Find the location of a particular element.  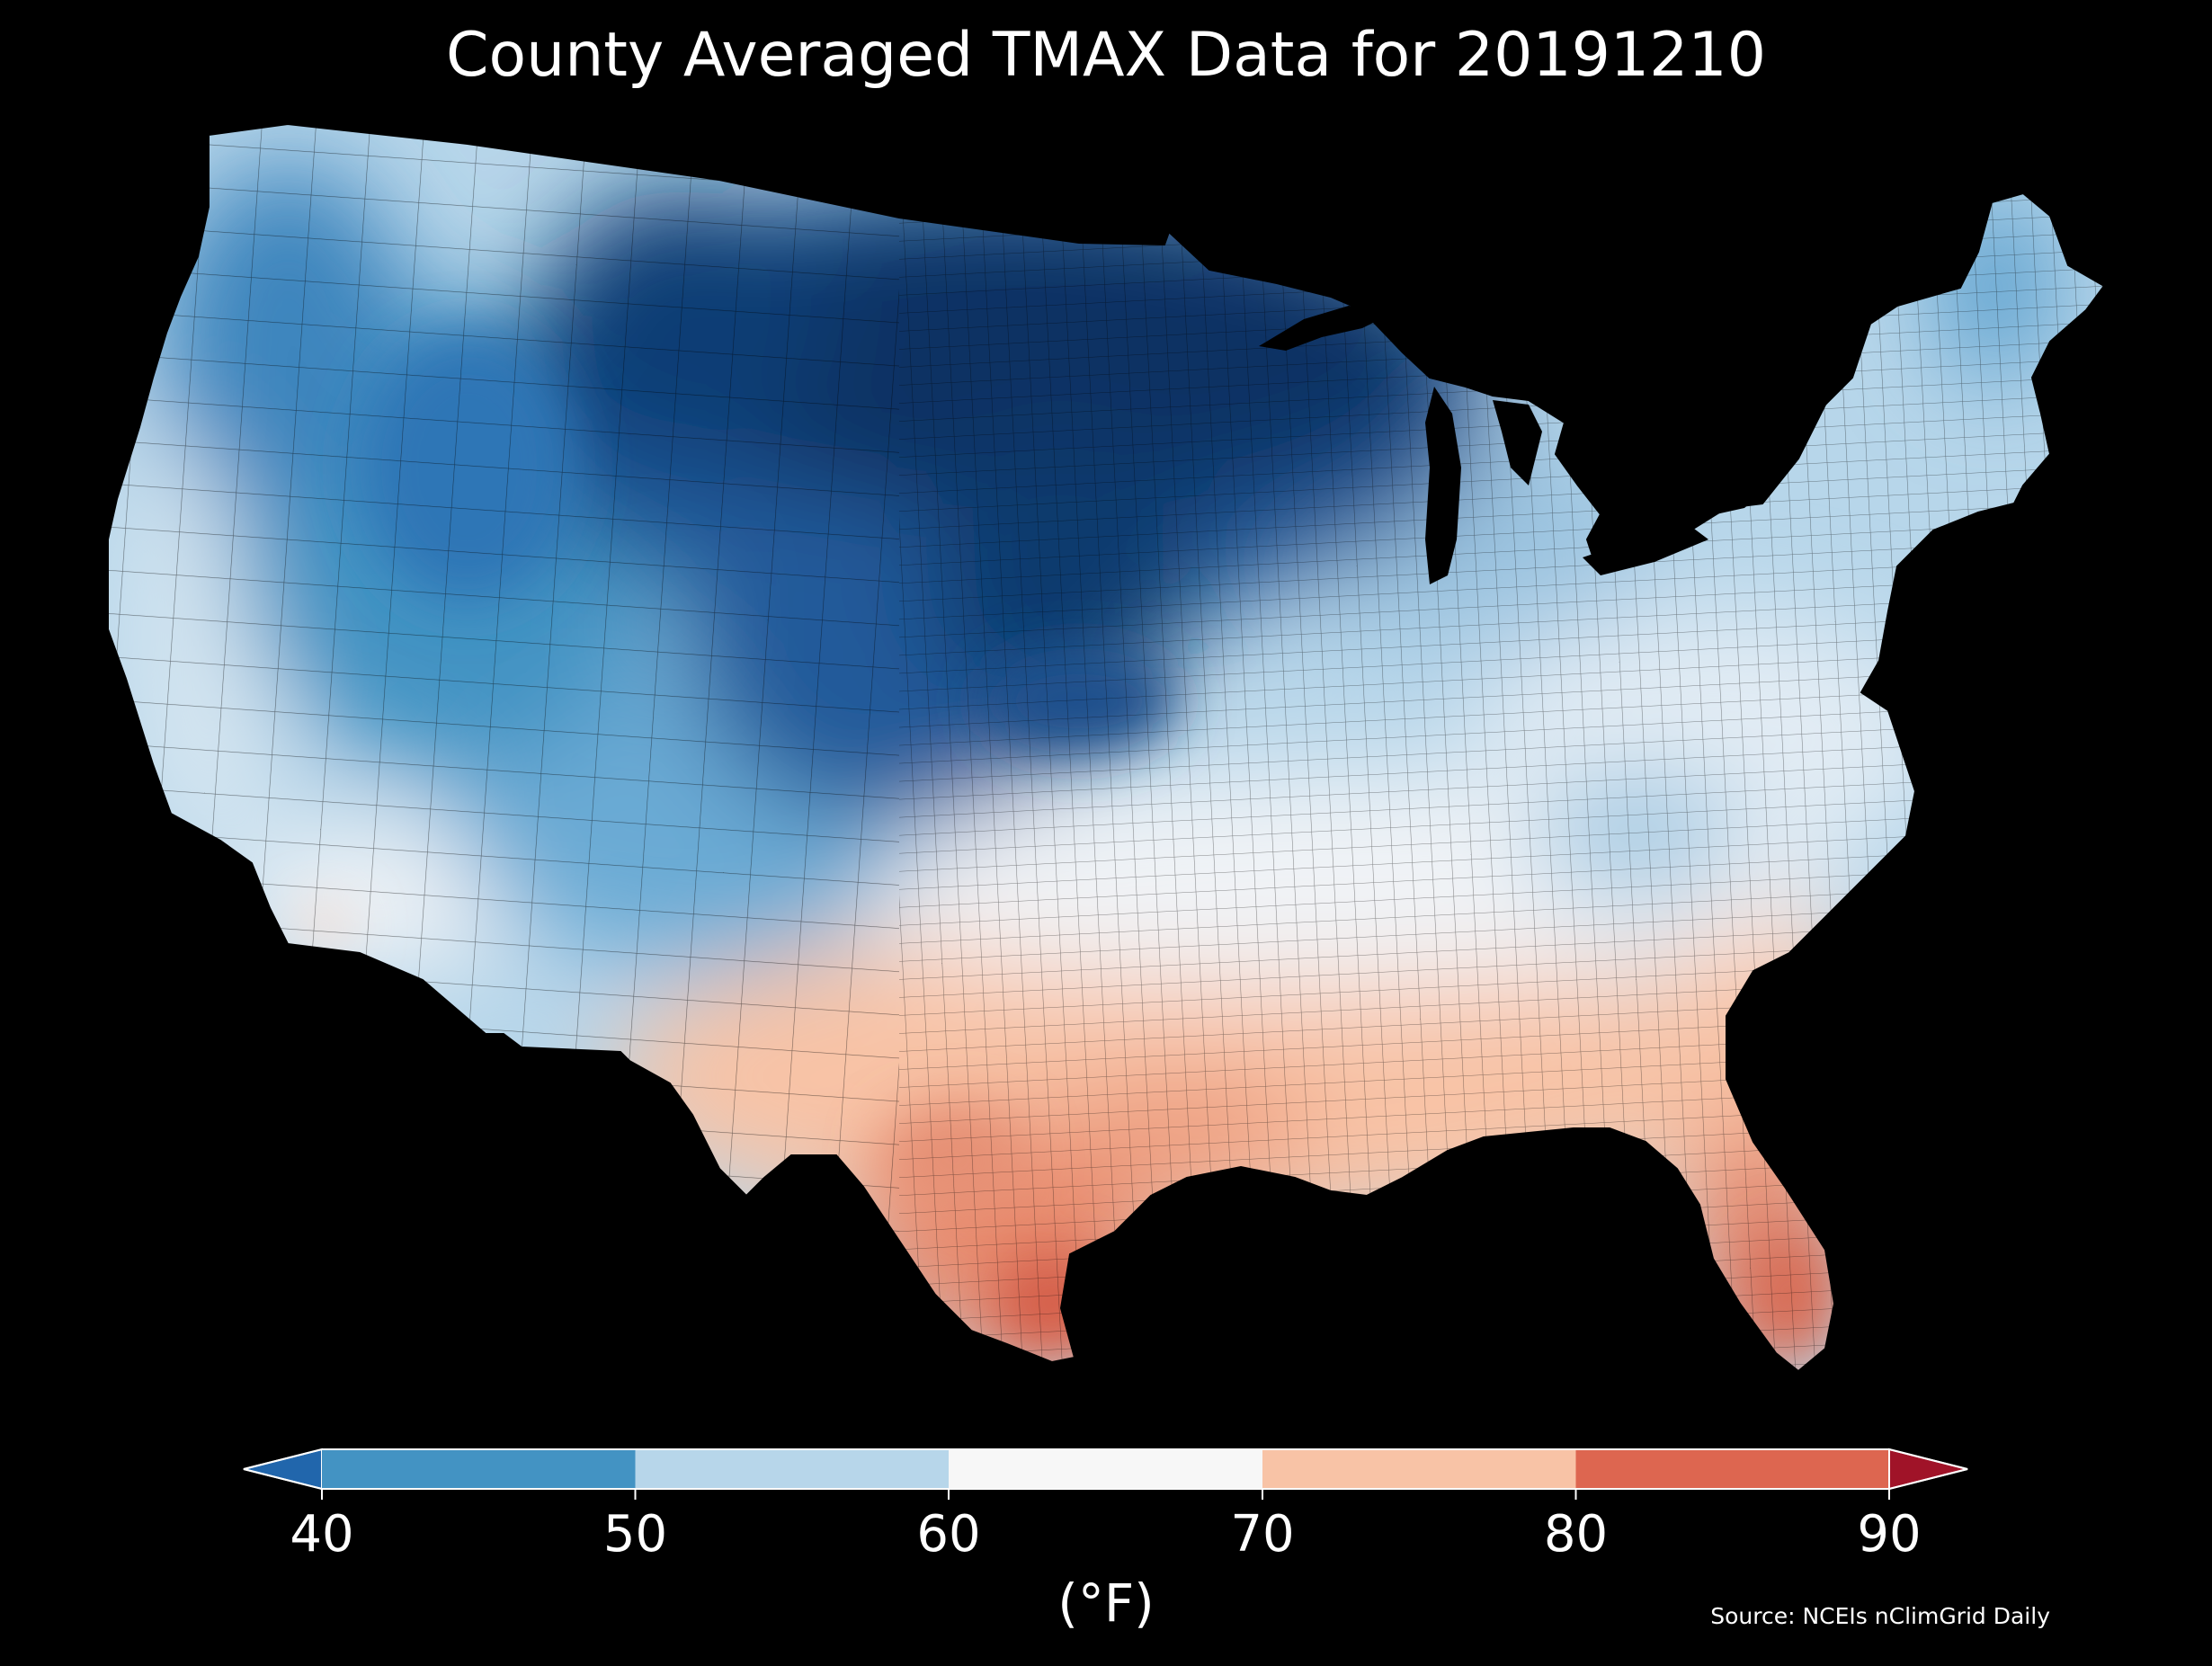

colorbar-over-arrow is located at coordinates (1928, 1470).